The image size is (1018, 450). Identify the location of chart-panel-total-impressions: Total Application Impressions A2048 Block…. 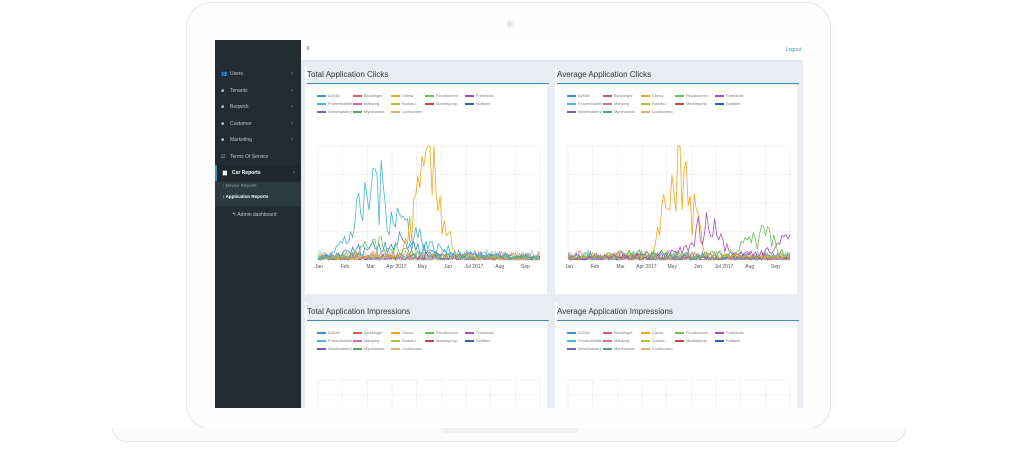
(427, 355).